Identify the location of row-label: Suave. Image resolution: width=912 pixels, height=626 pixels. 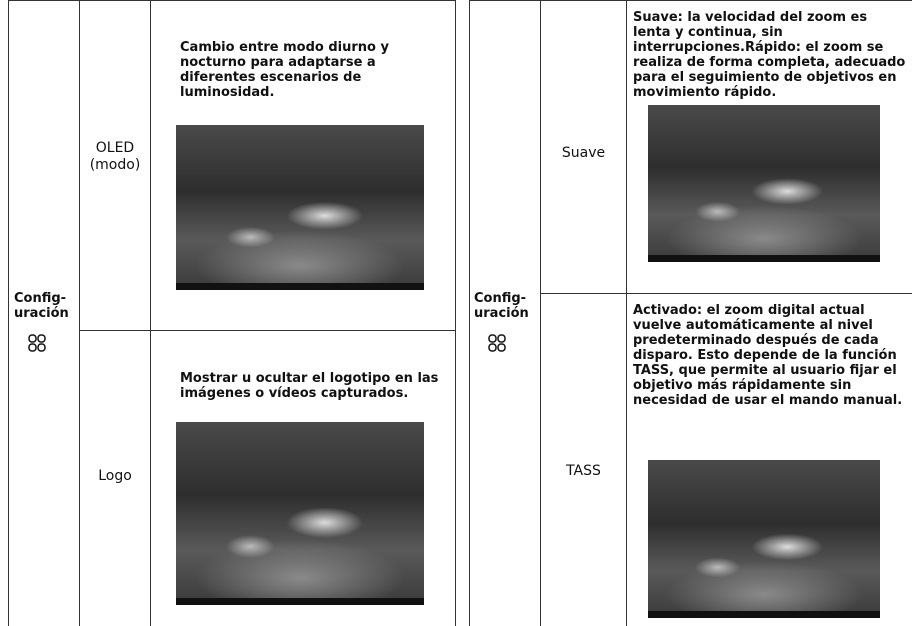
(583, 153).